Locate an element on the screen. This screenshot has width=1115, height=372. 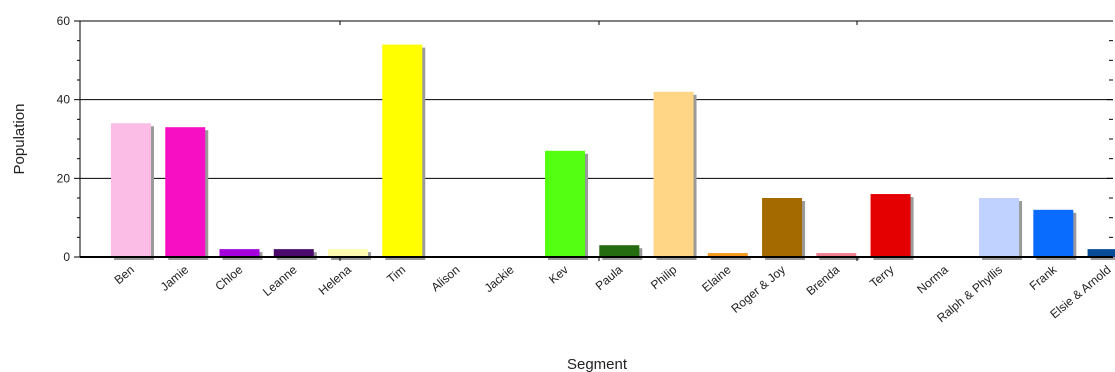
x-tick-label: Norma is located at coordinates (932, 279).